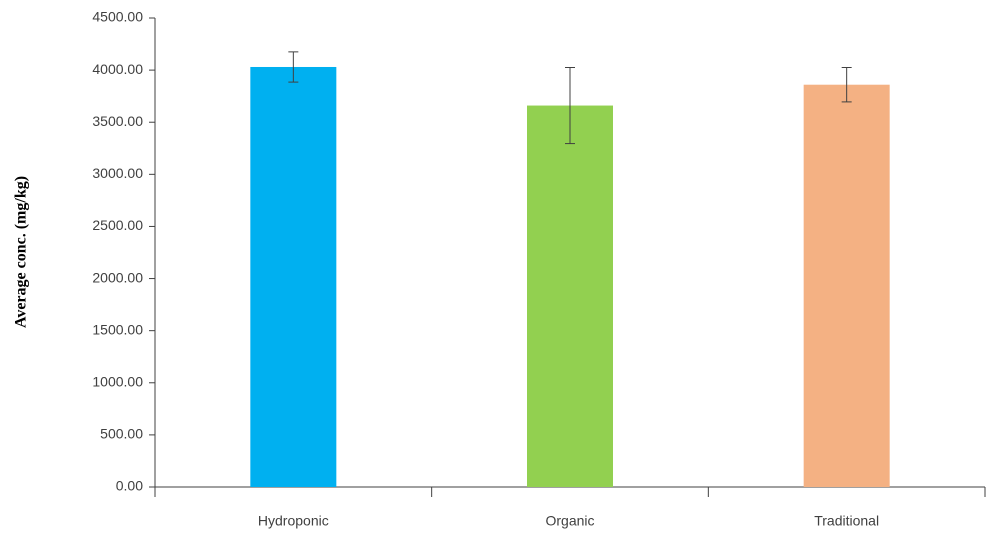 The height and width of the screenshot is (541, 1000). Describe the element at coordinates (117, 121) in the screenshot. I see `y-tick-label: 3500.00` at that location.